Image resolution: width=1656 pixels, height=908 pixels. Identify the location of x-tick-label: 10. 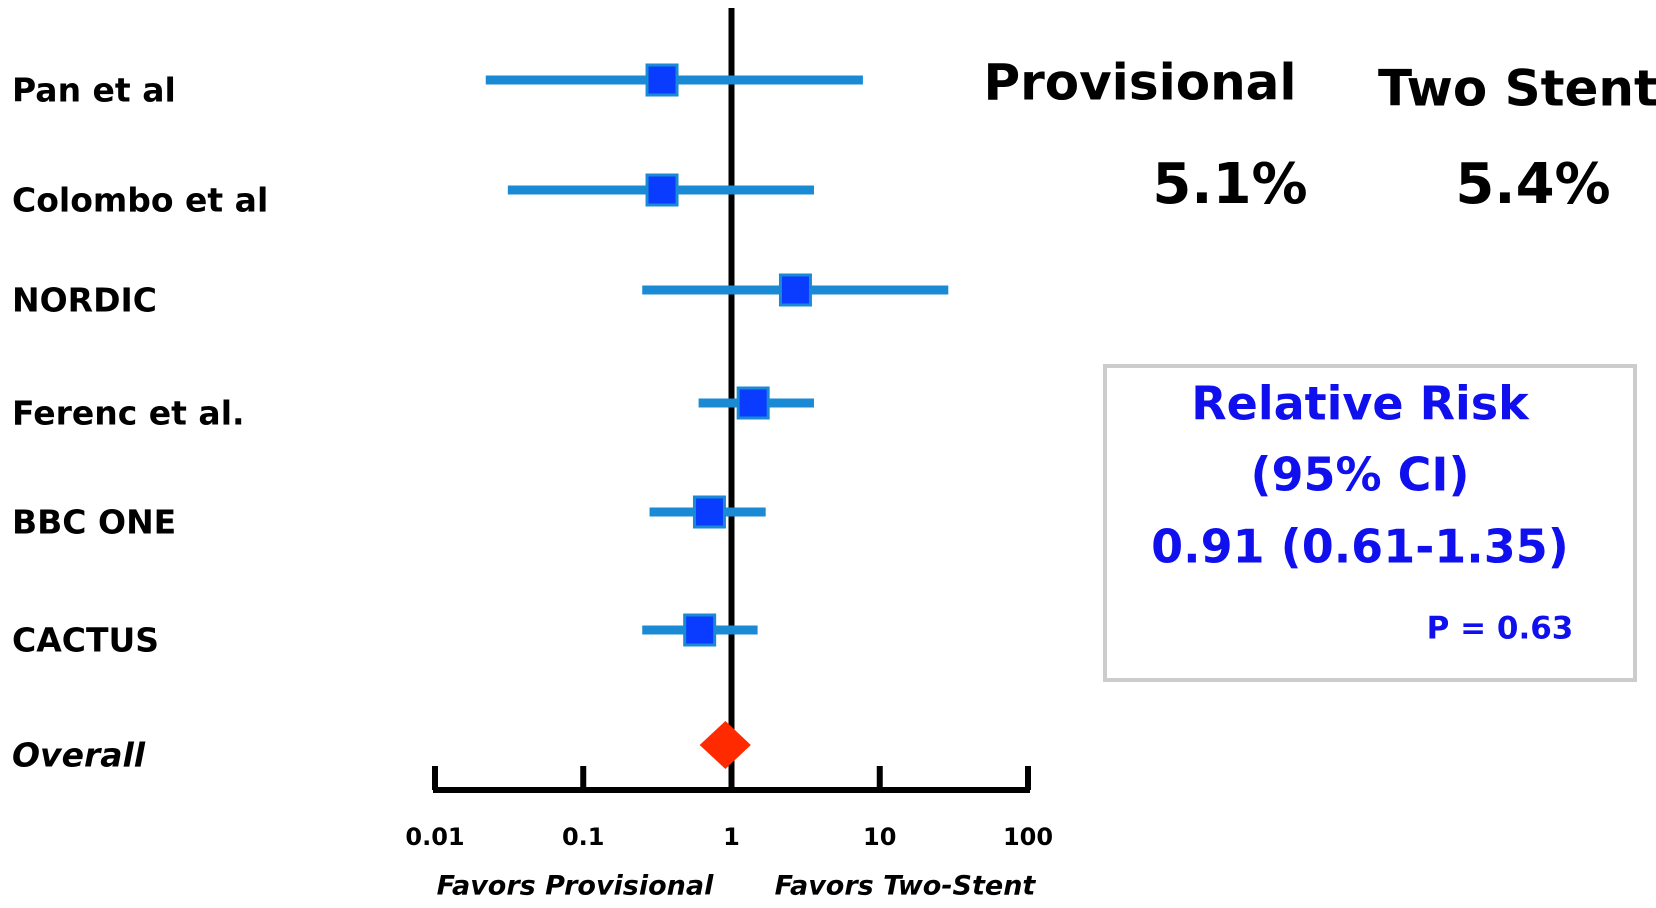
(879, 837).